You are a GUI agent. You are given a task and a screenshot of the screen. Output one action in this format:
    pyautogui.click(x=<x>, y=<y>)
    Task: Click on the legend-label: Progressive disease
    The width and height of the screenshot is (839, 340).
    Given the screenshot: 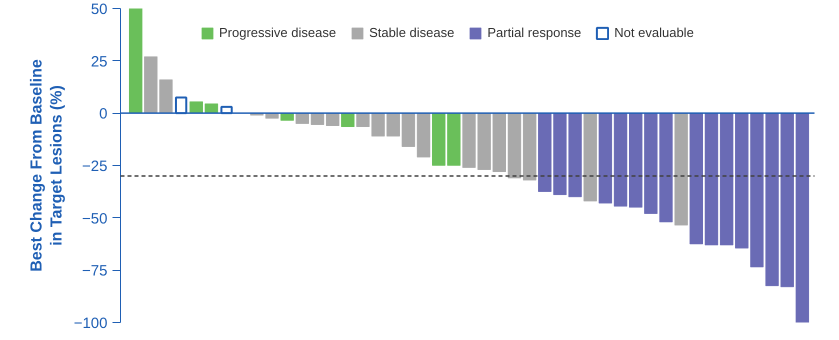 What is the action you would take?
    pyautogui.click(x=277, y=32)
    